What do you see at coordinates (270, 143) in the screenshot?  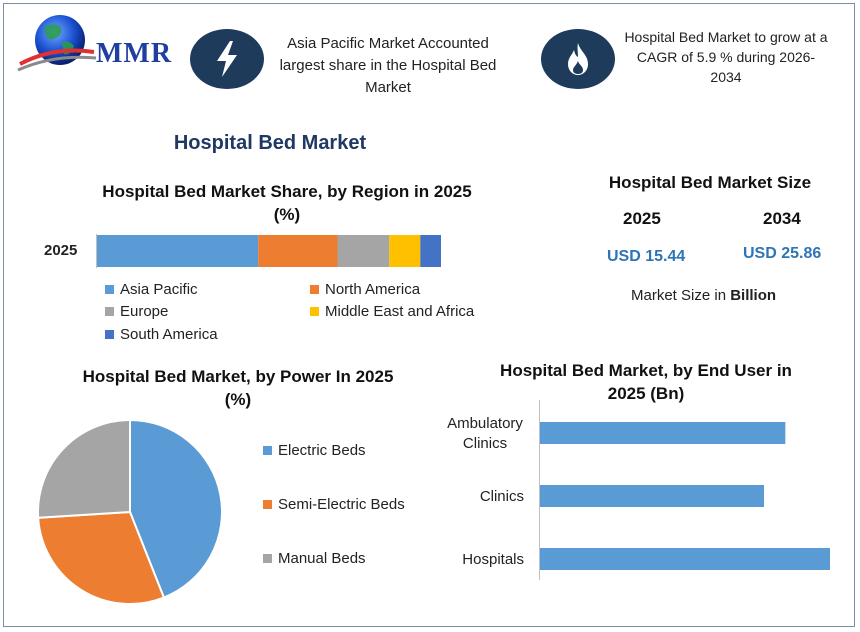 I see `page-title: Hospital Bed Market` at bounding box center [270, 143].